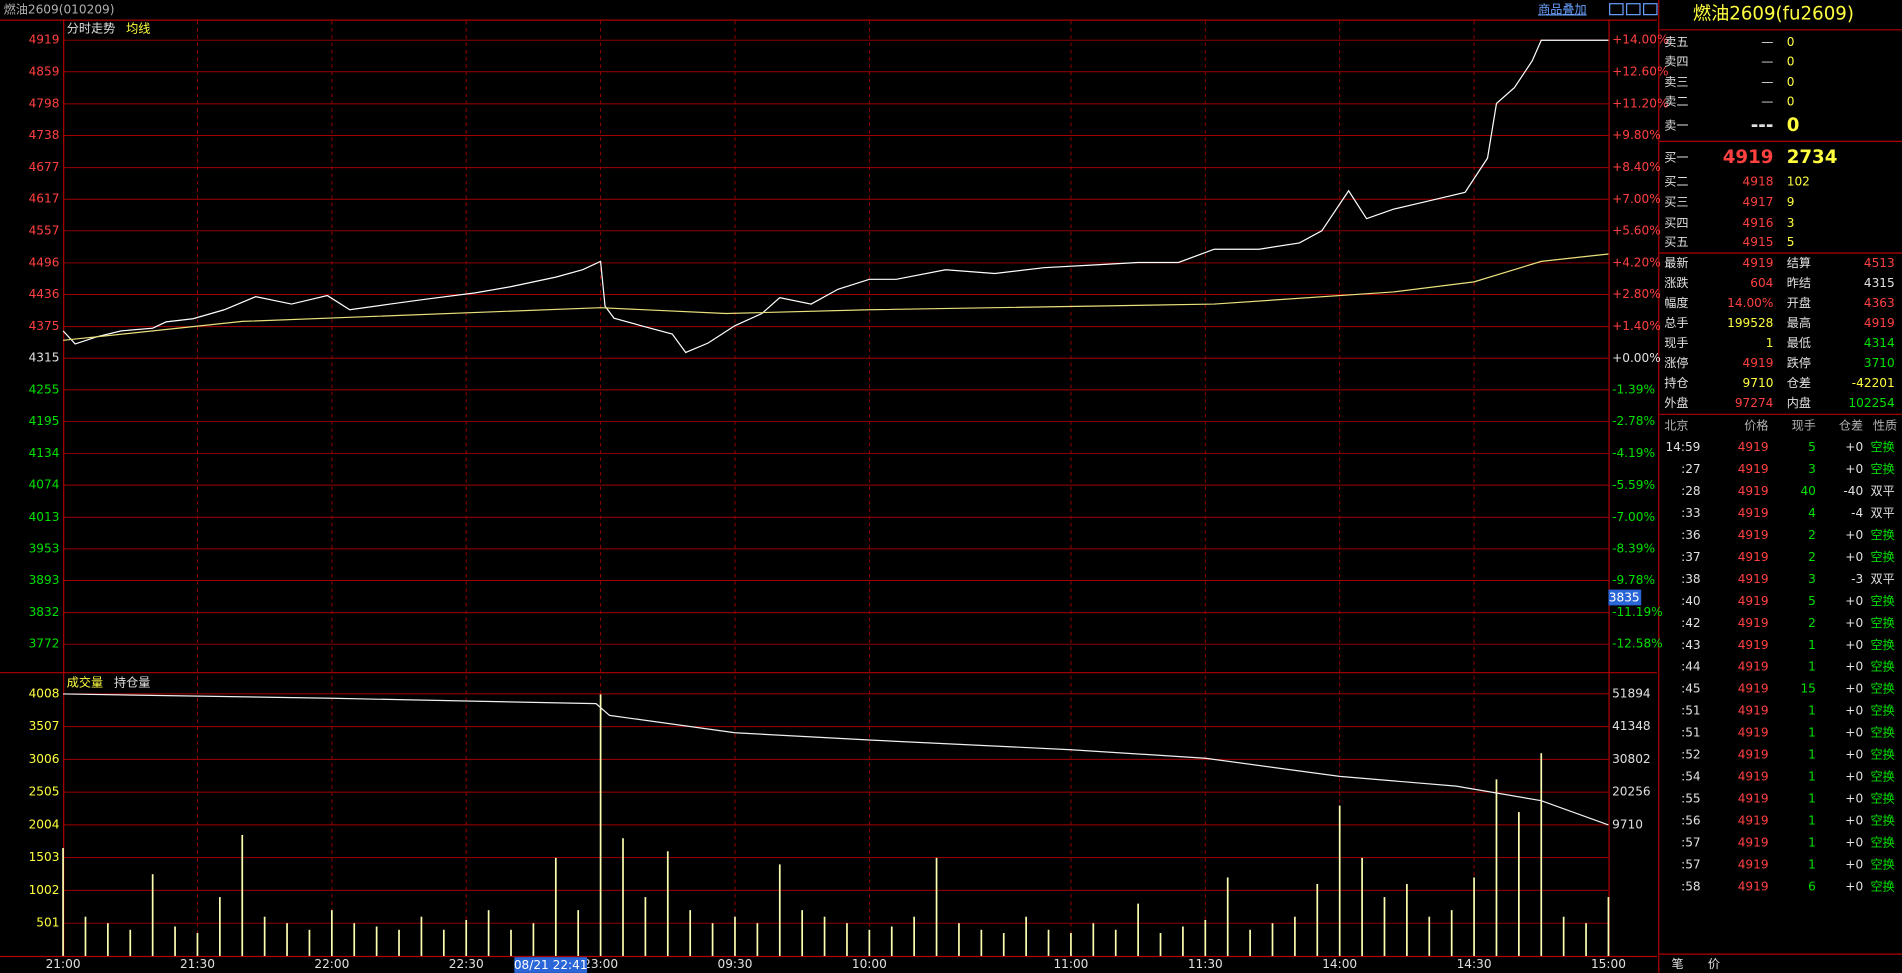 The height and width of the screenshot is (973, 1902). Describe the element at coordinates (1633, 485) in the screenshot. I see `y2-tick-label: -5.59%` at that location.